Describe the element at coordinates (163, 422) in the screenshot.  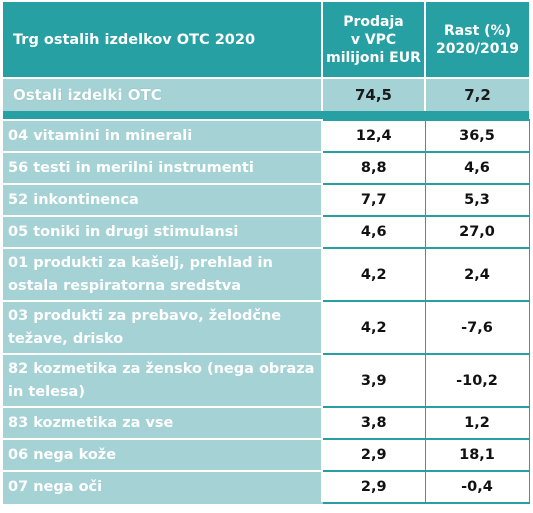
I see `row-label: 83 kozmetika za vse` at that location.